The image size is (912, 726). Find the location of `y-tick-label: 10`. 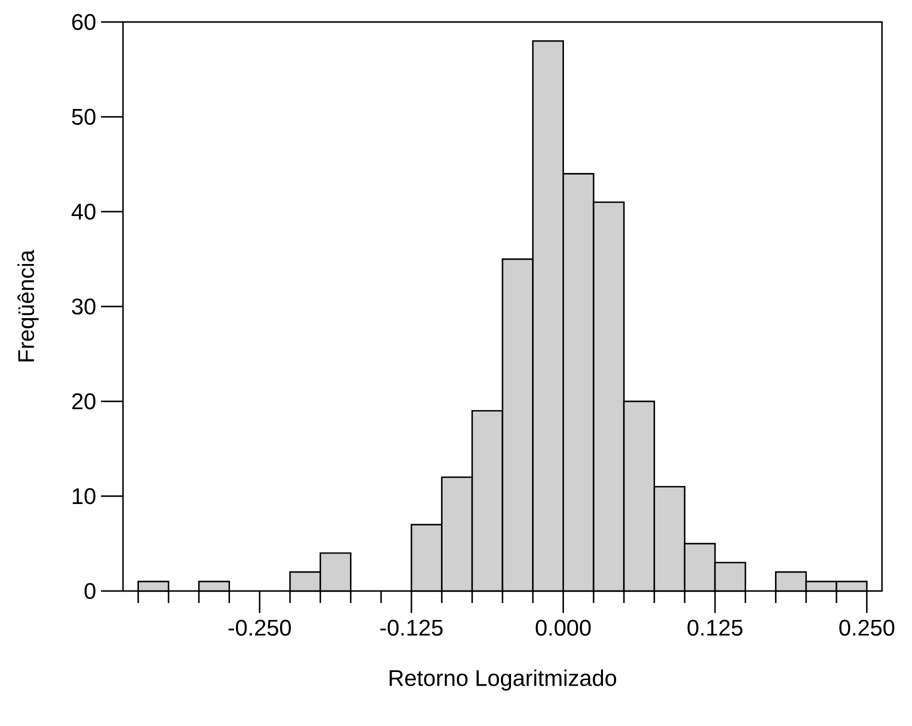

y-tick-label: 10 is located at coordinates (84, 496).